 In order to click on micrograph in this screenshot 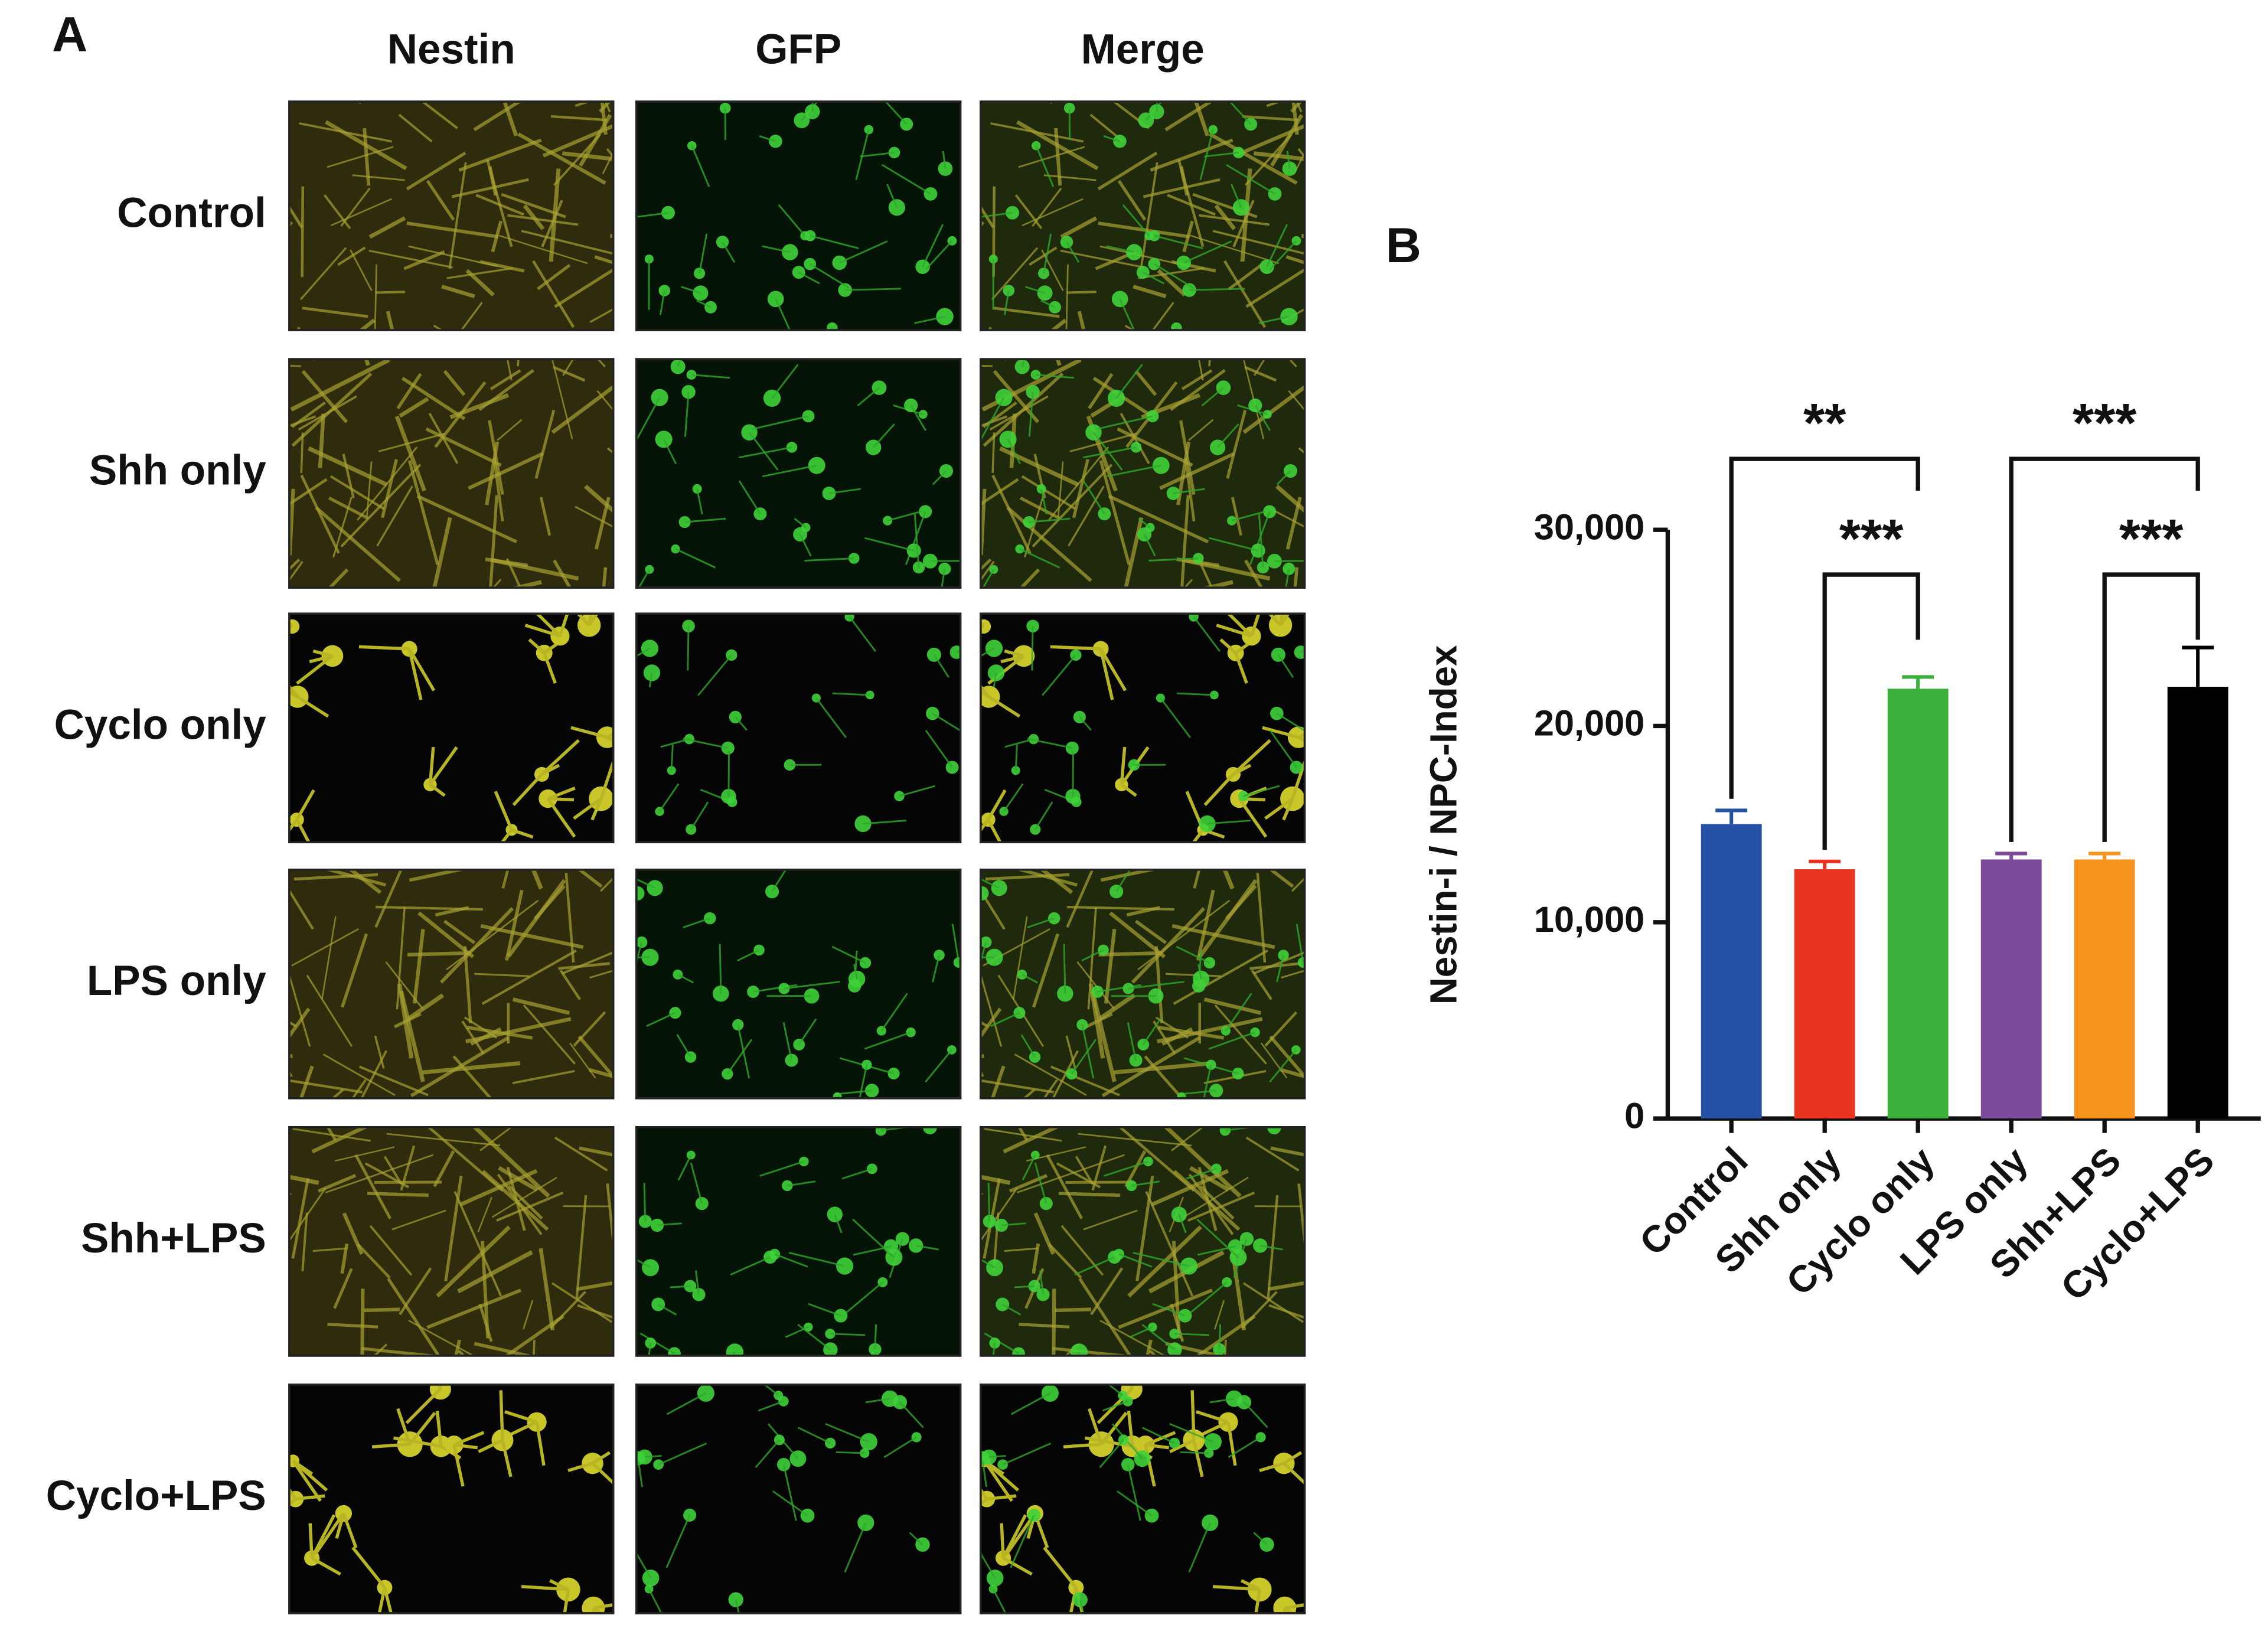, I will do `click(451, 216)`.